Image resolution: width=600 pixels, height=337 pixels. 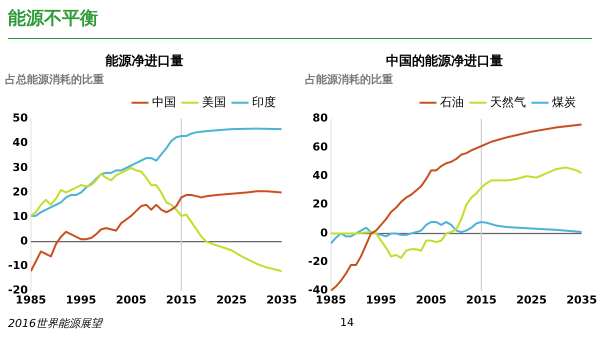 What do you see at coordinates (214, 101) in the screenshot?
I see `legend-label: 美国` at bounding box center [214, 101].